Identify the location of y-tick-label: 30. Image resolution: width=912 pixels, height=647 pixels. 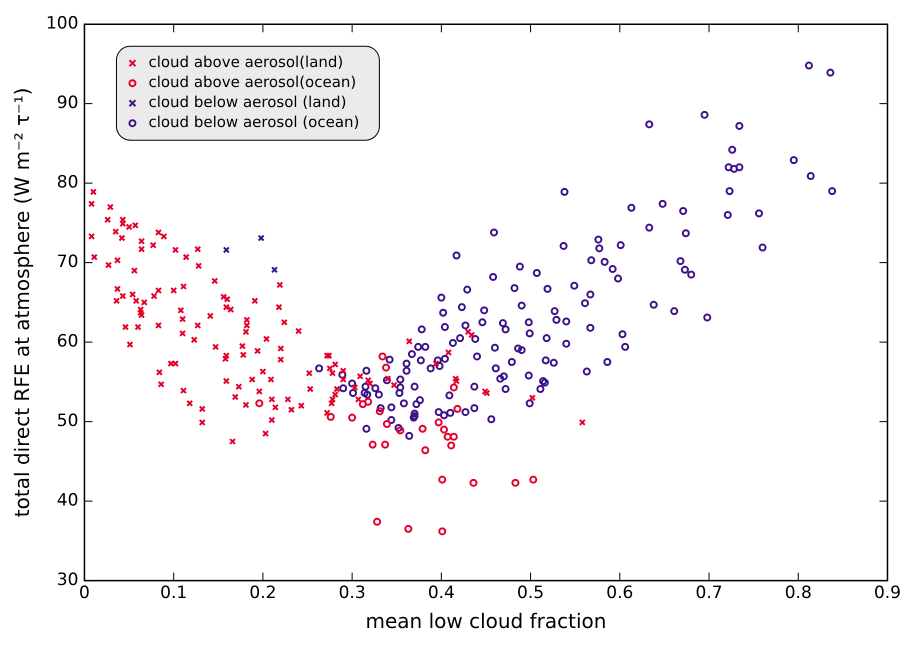
(67, 580).